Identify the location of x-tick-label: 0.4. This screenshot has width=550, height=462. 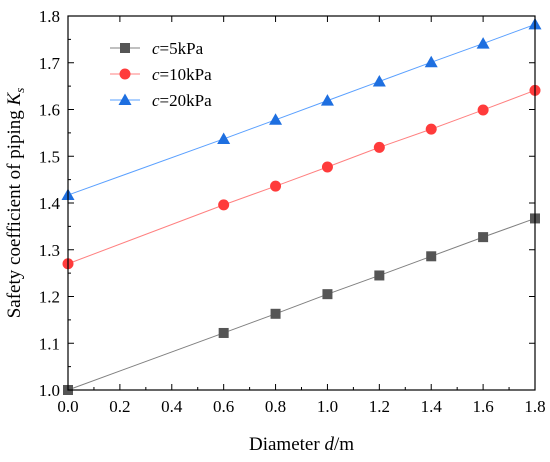
(172, 406).